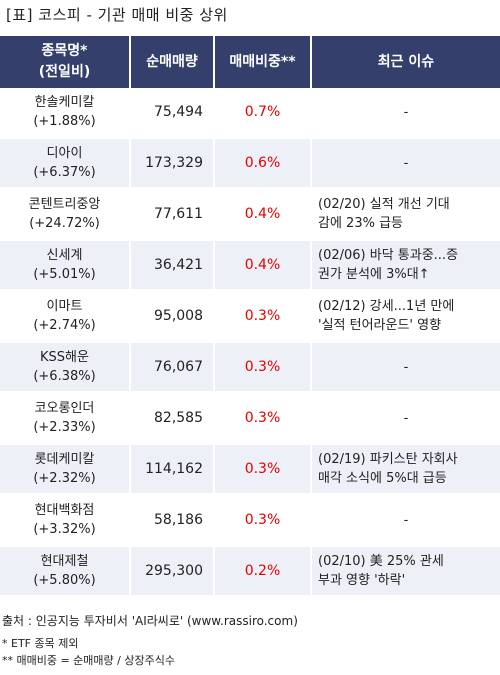 This screenshot has height=675, width=500. What do you see at coordinates (64, 153) in the screenshot?
I see `stock-name: 디아이` at bounding box center [64, 153].